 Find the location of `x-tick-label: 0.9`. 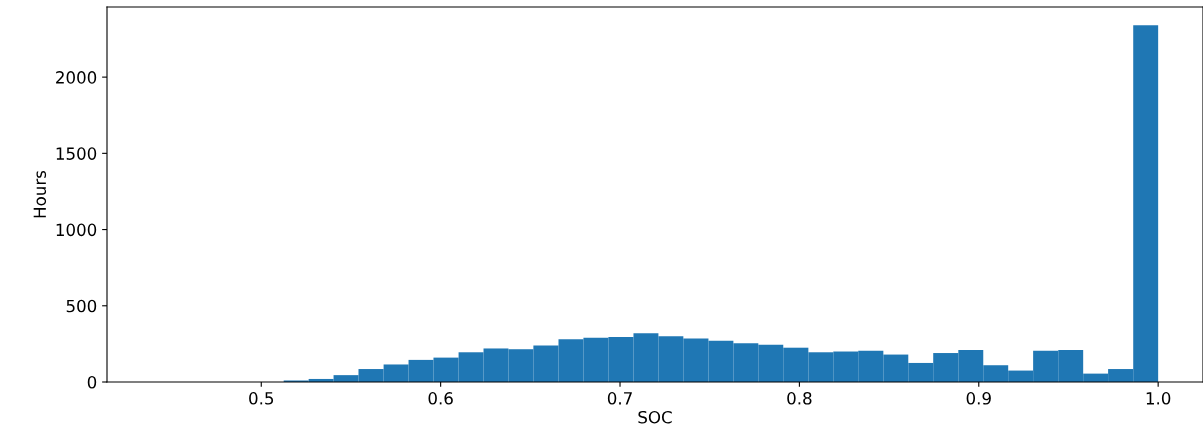

x-tick-label: 0.9 is located at coordinates (978, 398).